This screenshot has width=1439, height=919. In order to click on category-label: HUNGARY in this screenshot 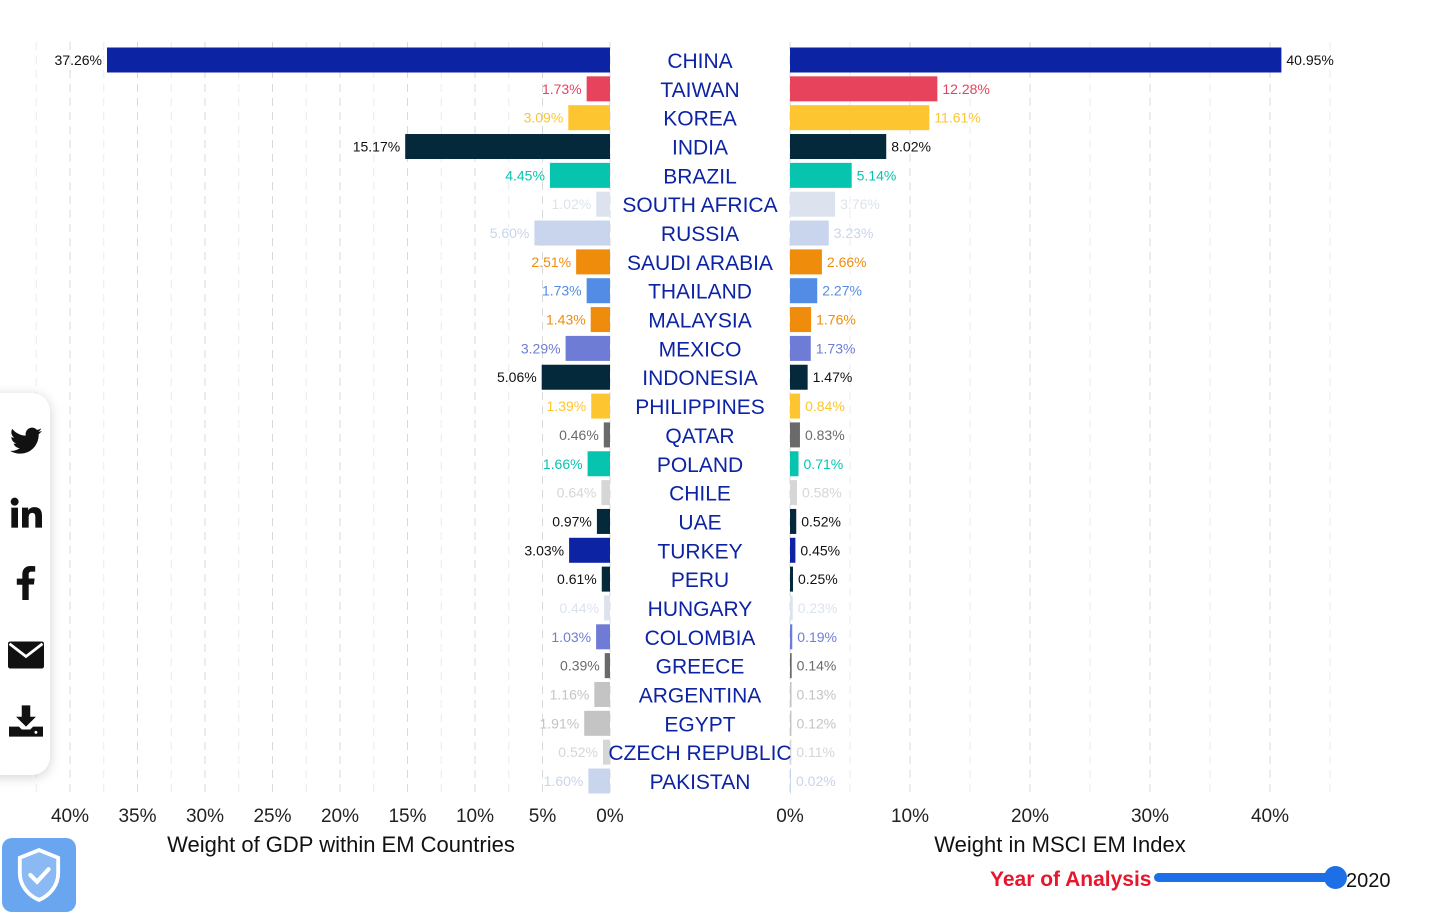, I will do `click(700, 609)`.